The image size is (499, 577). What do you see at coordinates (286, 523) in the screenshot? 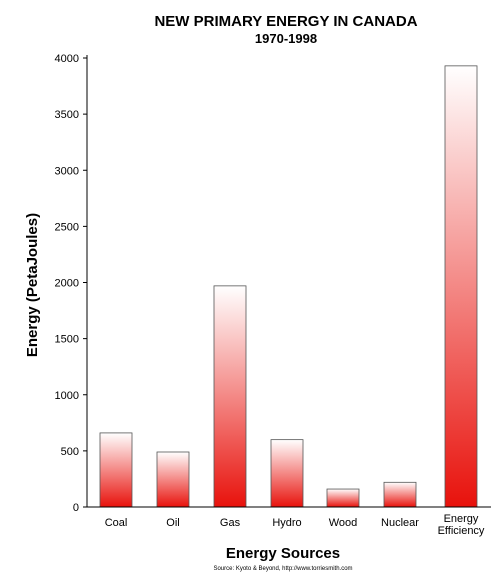
I see `x-tick-label: Hydro` at bounding box center [286, 523].